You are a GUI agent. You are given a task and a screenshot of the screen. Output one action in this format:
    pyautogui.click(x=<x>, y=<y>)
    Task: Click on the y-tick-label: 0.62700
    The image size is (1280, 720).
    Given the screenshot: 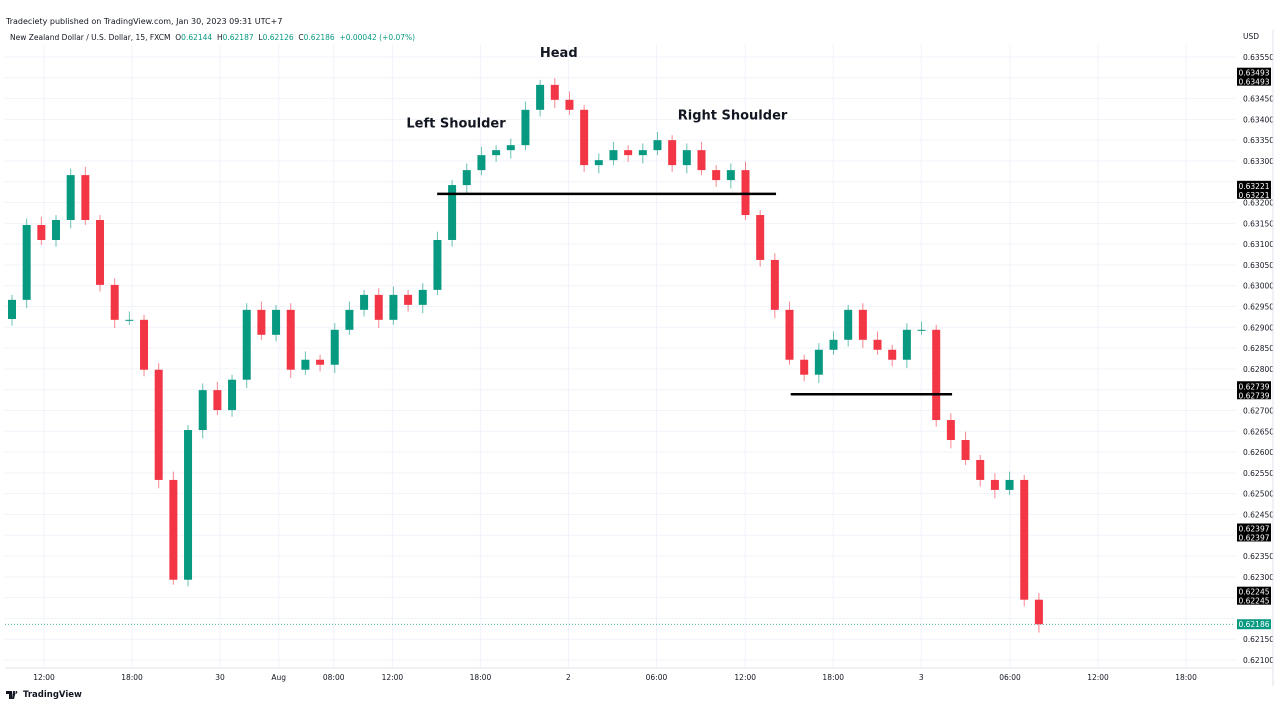 What is the action you would take?
    pyautogui.click(x=1258, y=410)
    